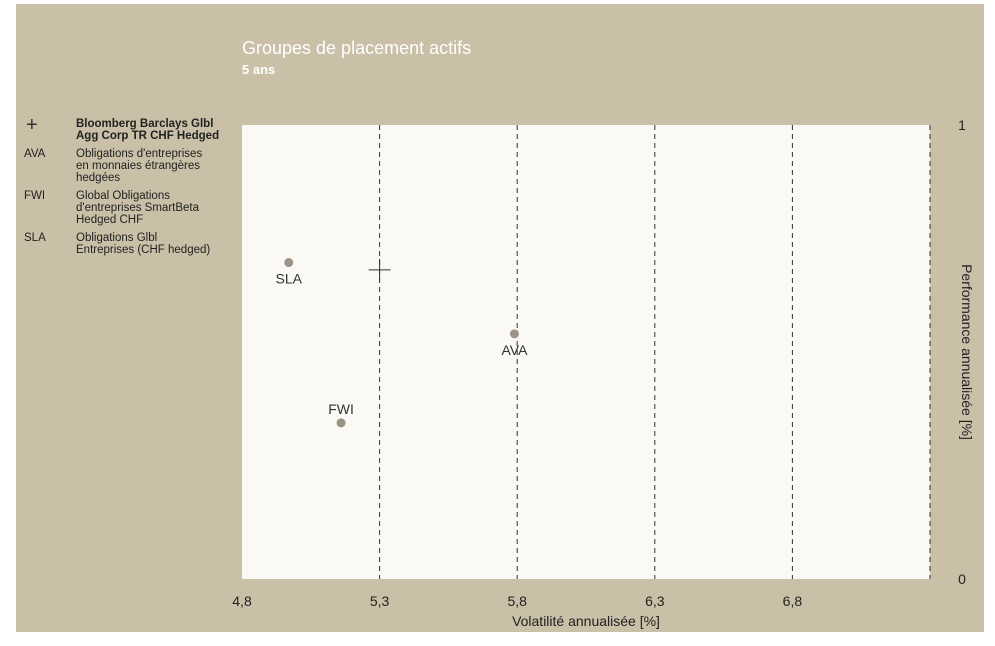  I want to click on x-tick-labels: 4,8 5,3 5,8 6,3 6,8, so click(517, 601).